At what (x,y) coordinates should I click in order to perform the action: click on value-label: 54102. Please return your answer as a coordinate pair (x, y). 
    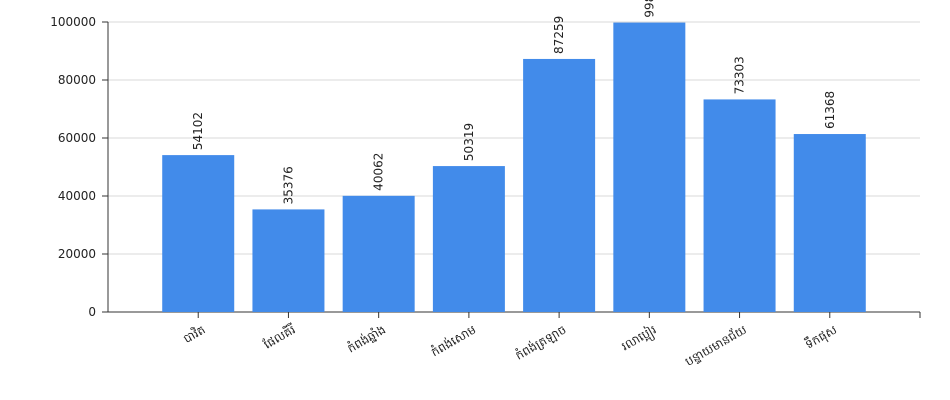
    Looking at the image, I should click on (198, 131).